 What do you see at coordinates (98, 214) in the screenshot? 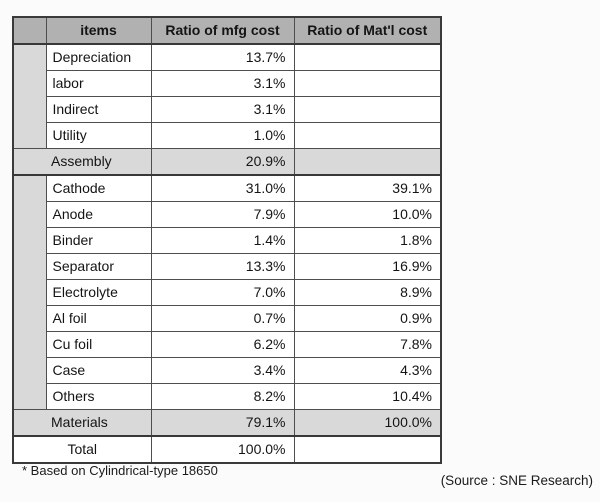
I see `item-cell: Anode` at bounding box center [98, 214].